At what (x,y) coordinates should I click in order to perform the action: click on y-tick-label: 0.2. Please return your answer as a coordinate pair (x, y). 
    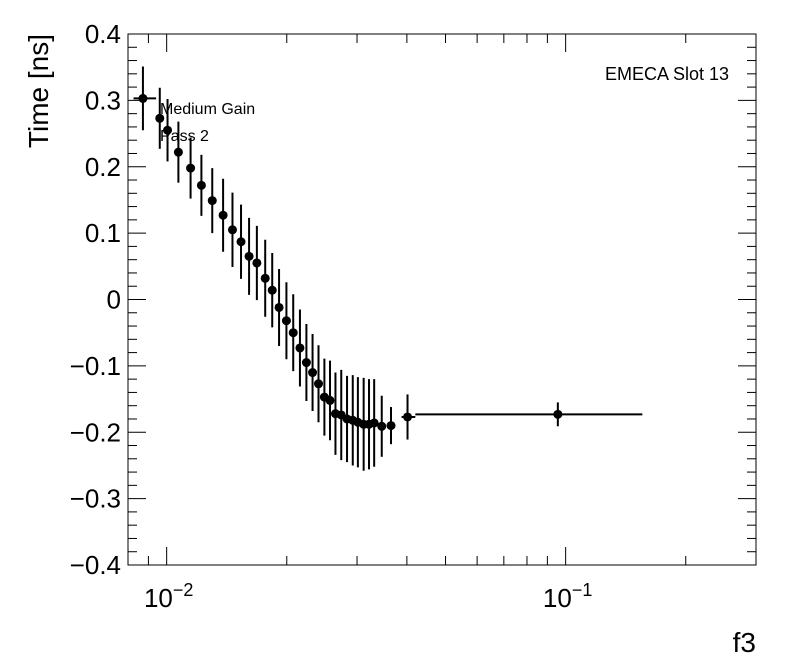
    Looking at the image, I should click on (103, 167).